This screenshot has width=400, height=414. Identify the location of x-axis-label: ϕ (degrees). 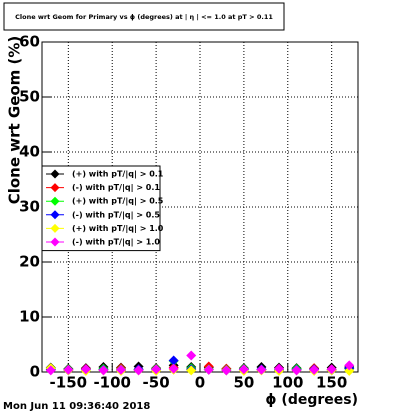
(311, 400).